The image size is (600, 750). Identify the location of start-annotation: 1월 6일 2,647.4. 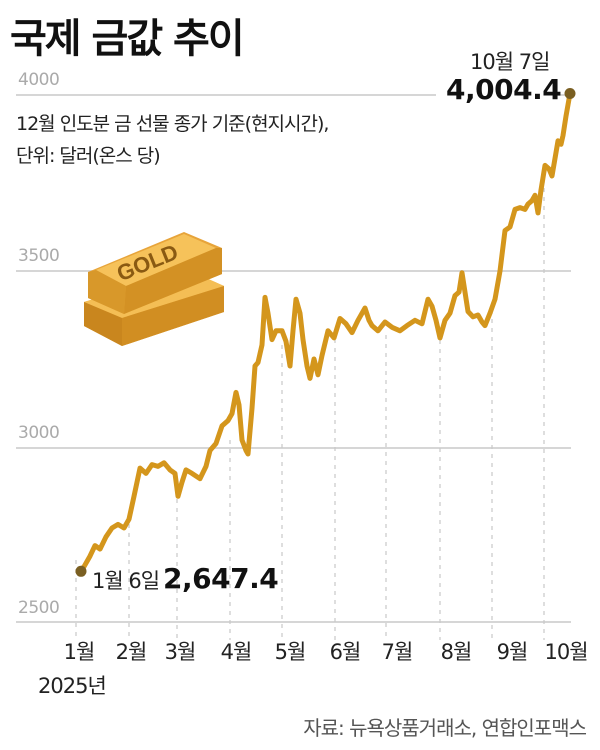
(185, 578).